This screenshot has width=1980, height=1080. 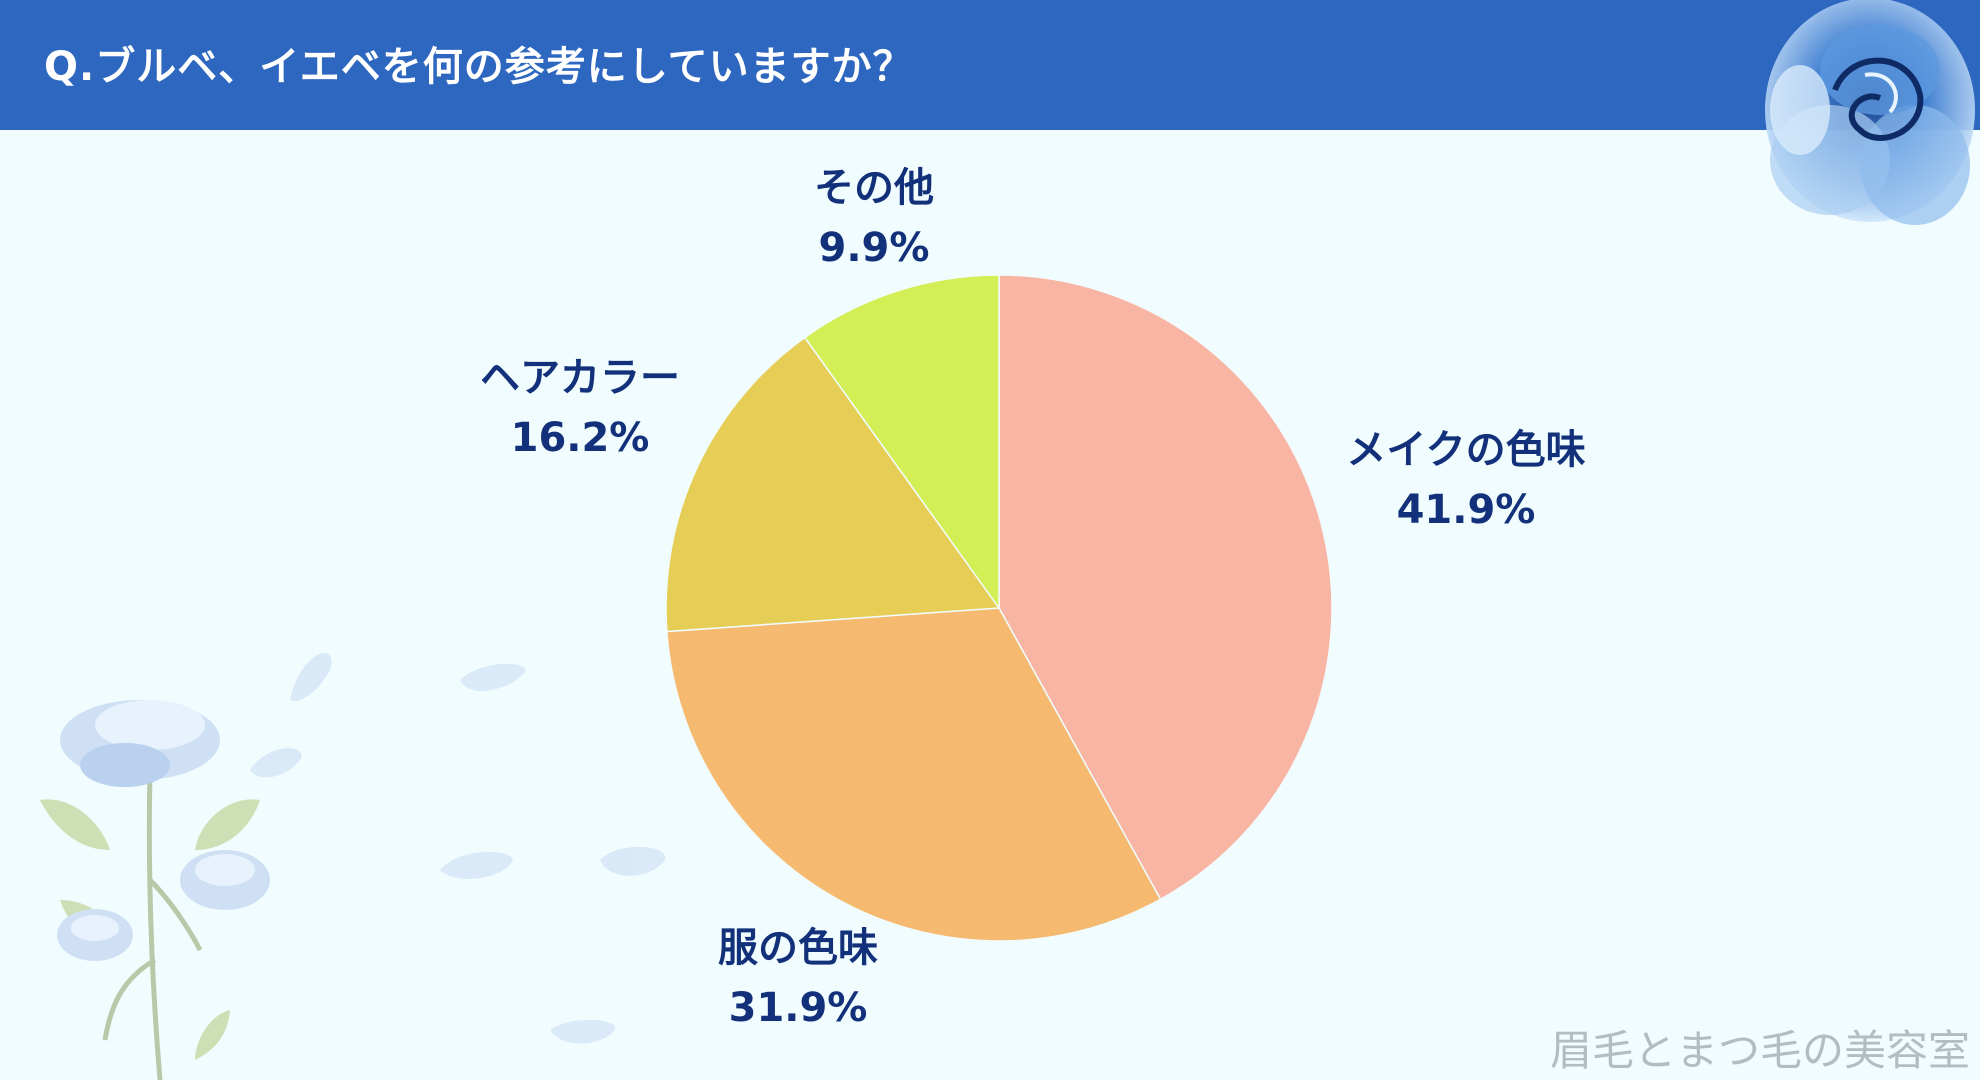 What do you see at coordinates (874, 218) in the screenshot?
I see `slice-label-other: その他 9.9%` at bounding box center [874, 218].